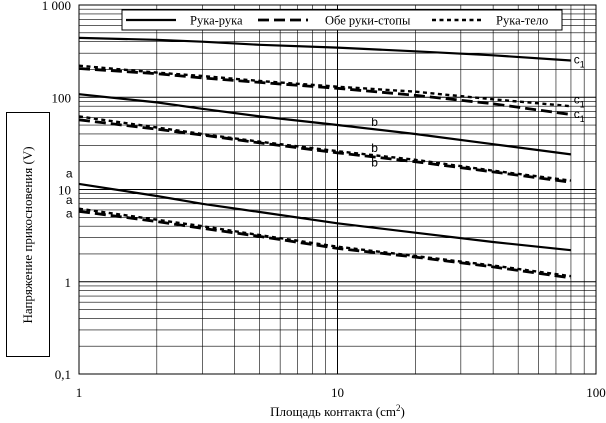 This screenshot has height=423, width=606. I want to click on series-line-a-solid, so click(325, 217).